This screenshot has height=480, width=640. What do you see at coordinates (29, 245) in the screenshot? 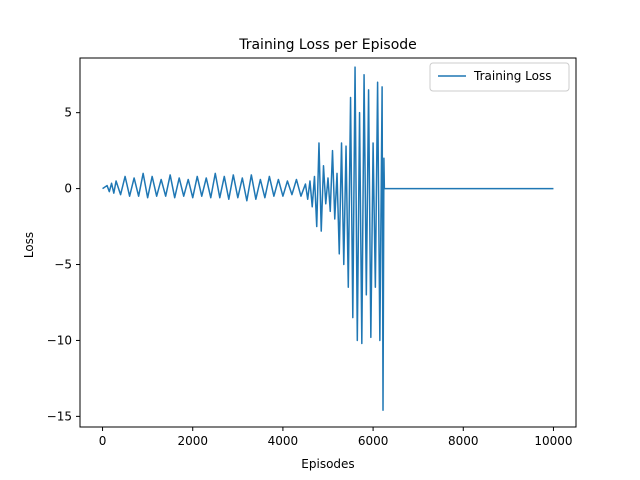
I see `y-axis-label: Loss` at bounding box center [29, 245].